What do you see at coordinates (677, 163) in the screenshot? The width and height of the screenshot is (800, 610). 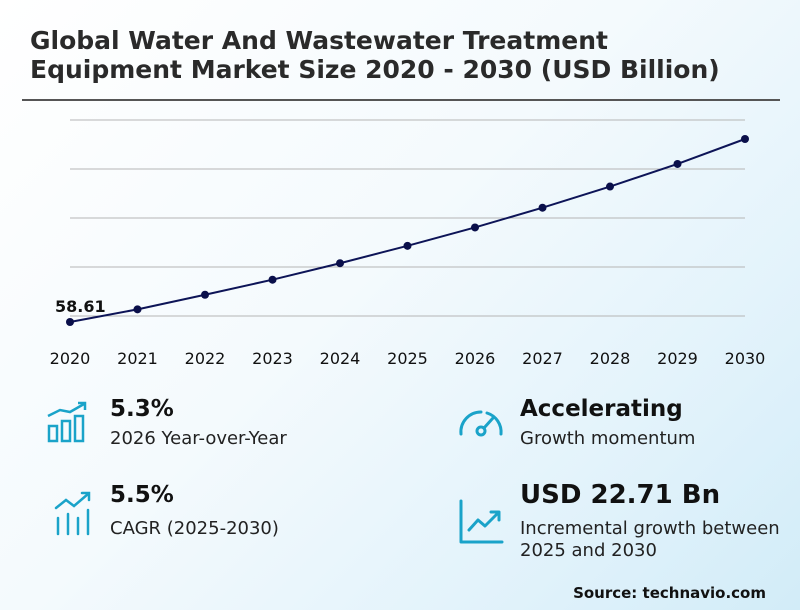 I see `data-point-2029` at bounding box center [677, 163].